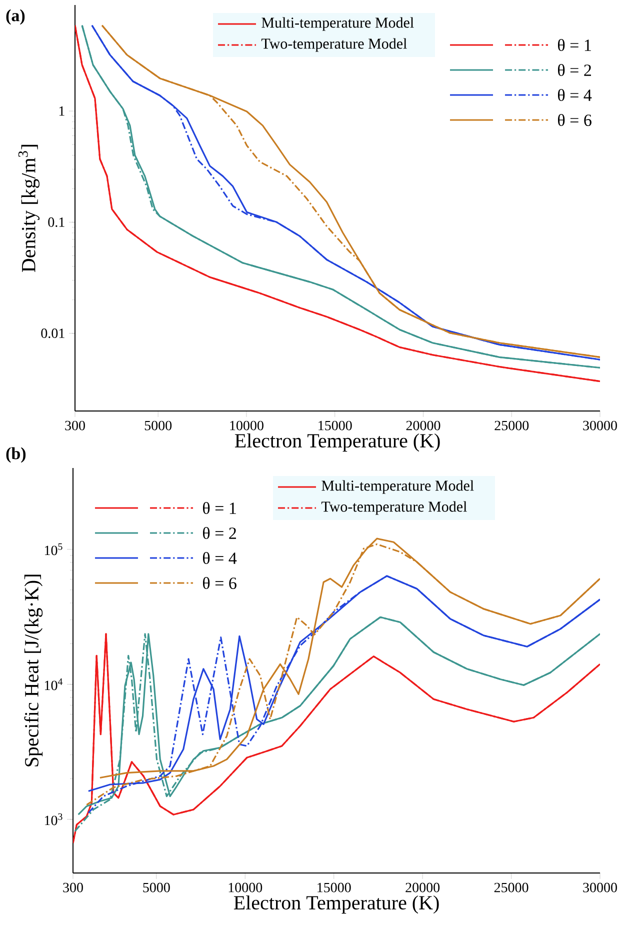  I want to click on chart-title: (a), so click(15, 17).